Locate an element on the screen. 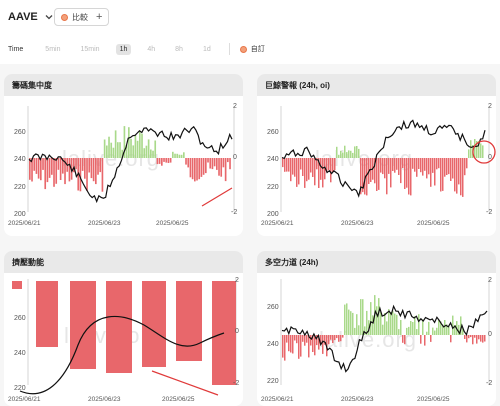 Image resolution: width=500 pixels, height=406 pixels. timeframe-8h: 8h is located at coordinates (179, 49).